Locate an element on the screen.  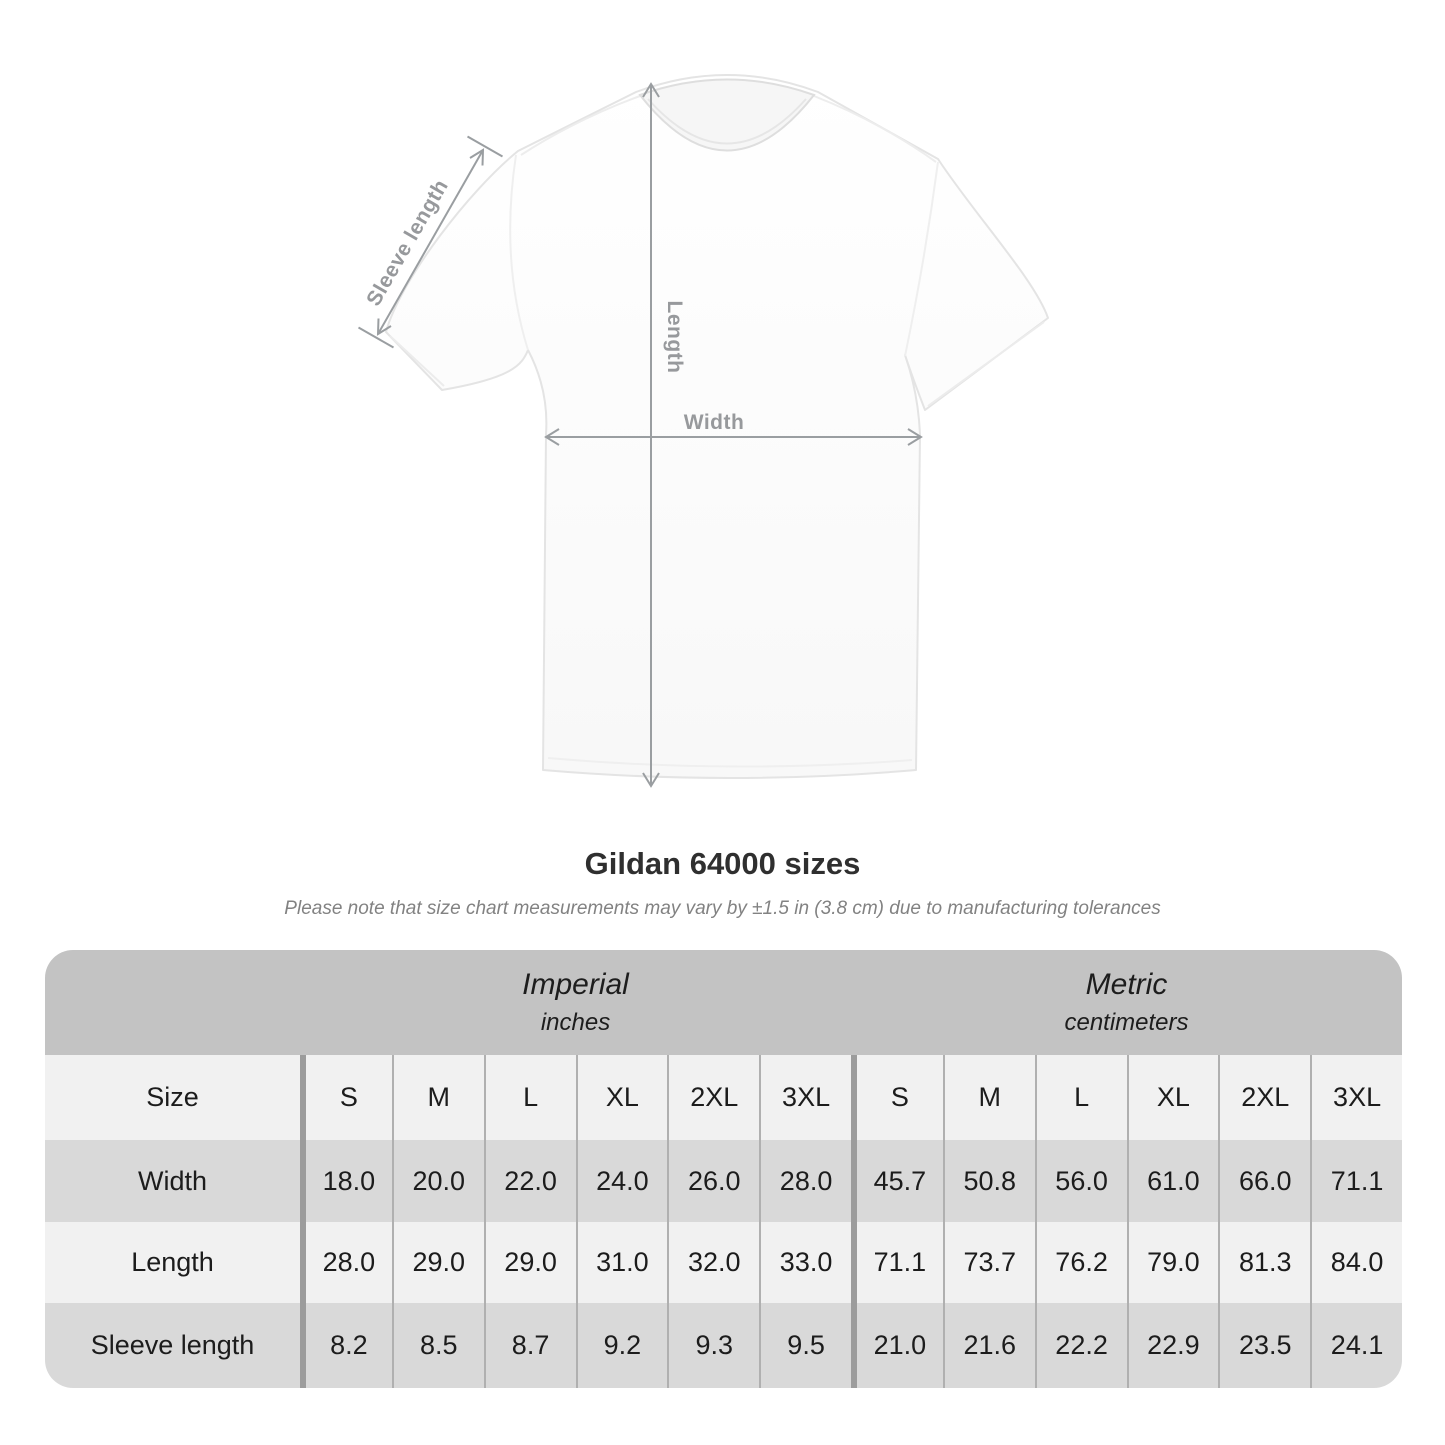
value-cell: 66.0 is located at coordinates (1264, 1181).